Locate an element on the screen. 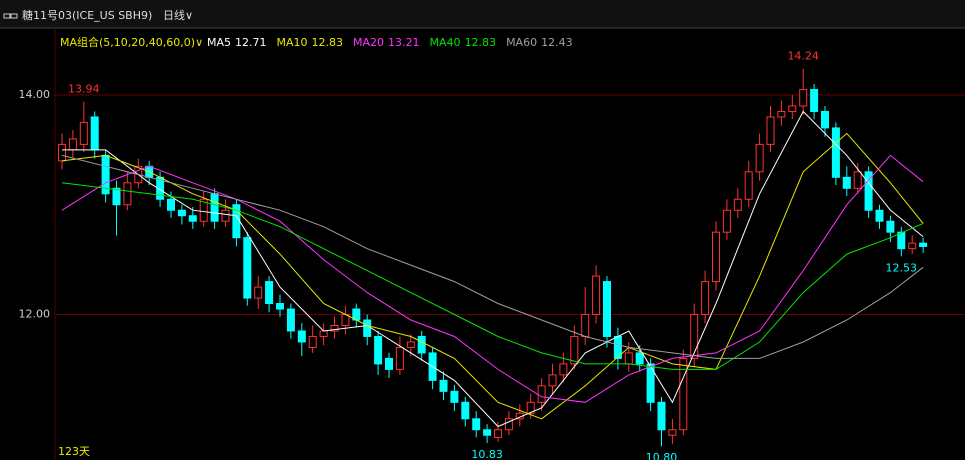 This screenshot has height=460, width=965. extreme-label: 10.83 is located at coordinates (487, 454).